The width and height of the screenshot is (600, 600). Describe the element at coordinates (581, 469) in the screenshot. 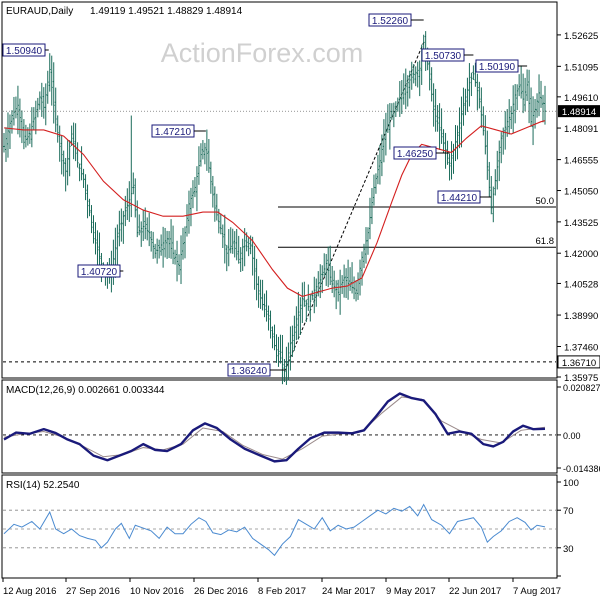

I see `macd-tick-label: -0.014386` at that location.